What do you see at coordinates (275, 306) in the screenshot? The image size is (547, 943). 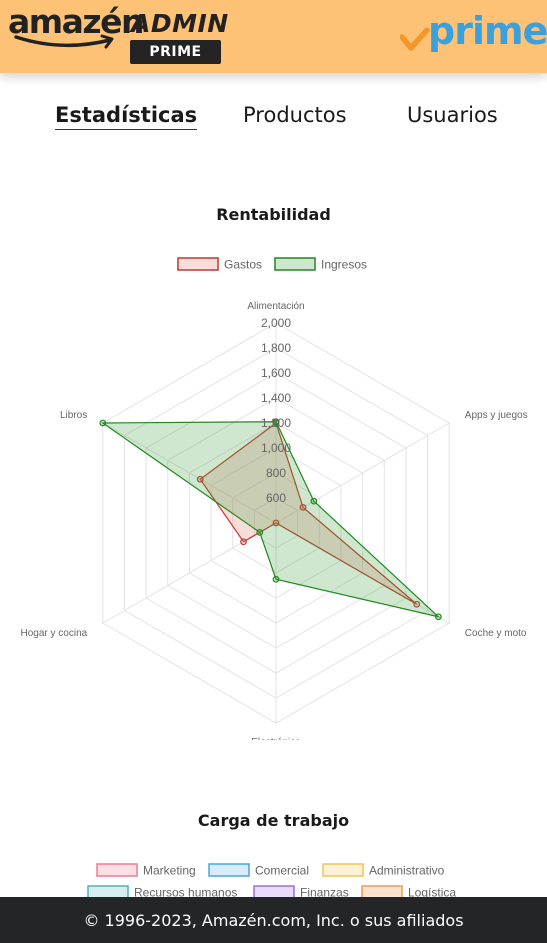 I see `category-label: Alimentación` at bounding box center [275, 306].